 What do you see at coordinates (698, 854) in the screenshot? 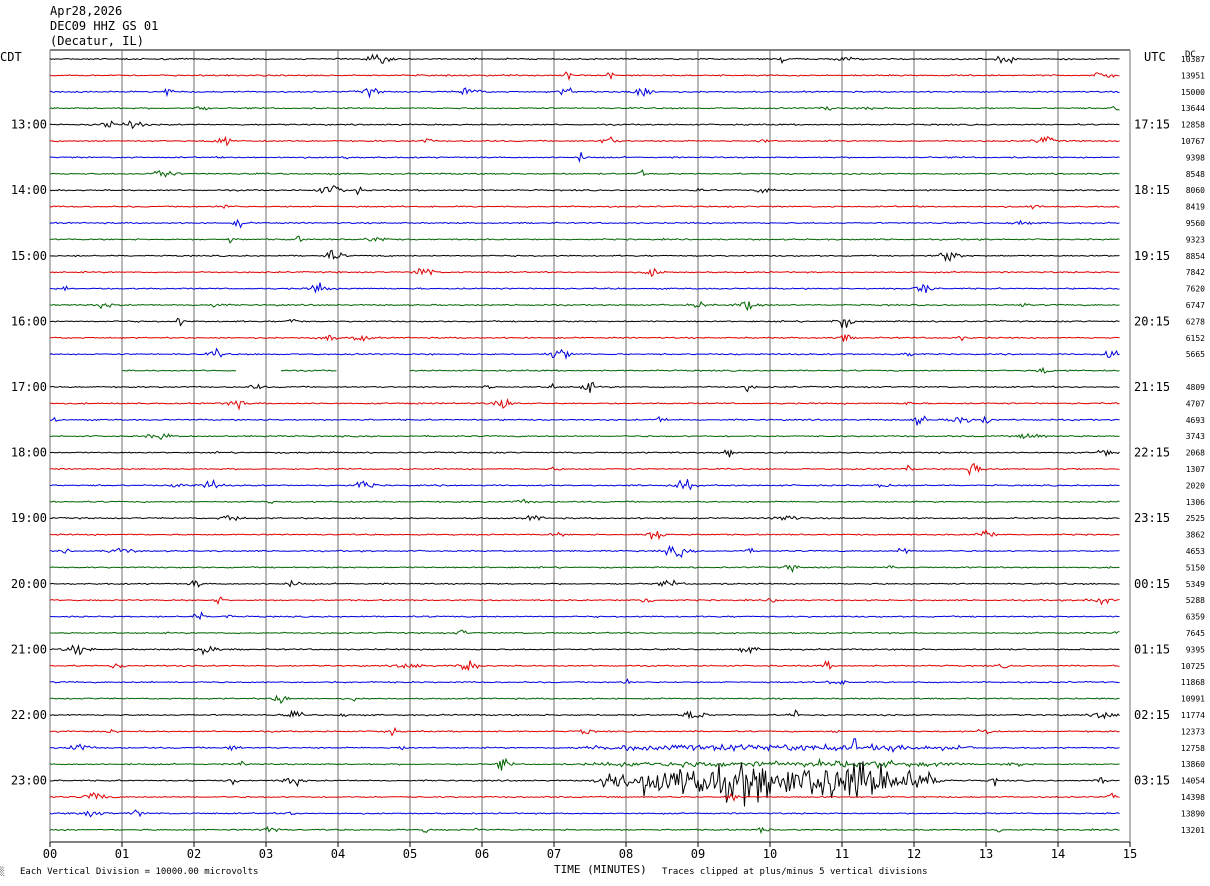
I see `x-tick-label-09: 09` at bounding box center [698, 854].